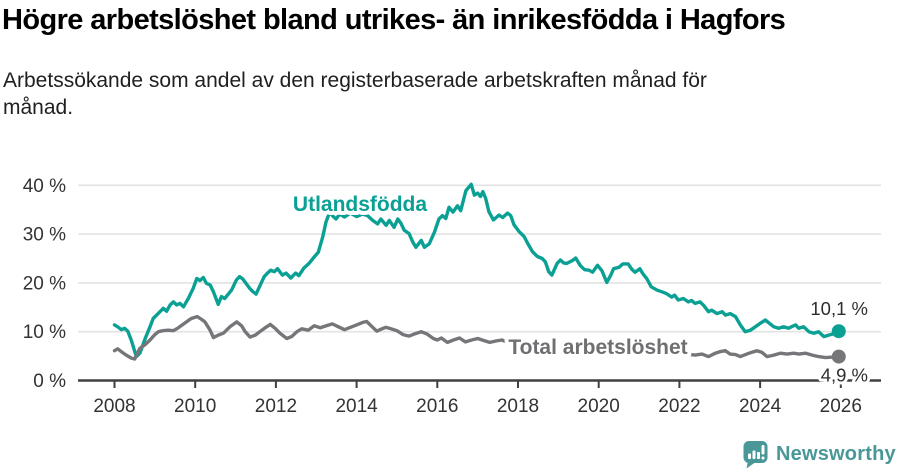  Describe the element at coordinates (838, 331) in the screenshot. I see `end-dot-utlandsfodda` at that location.